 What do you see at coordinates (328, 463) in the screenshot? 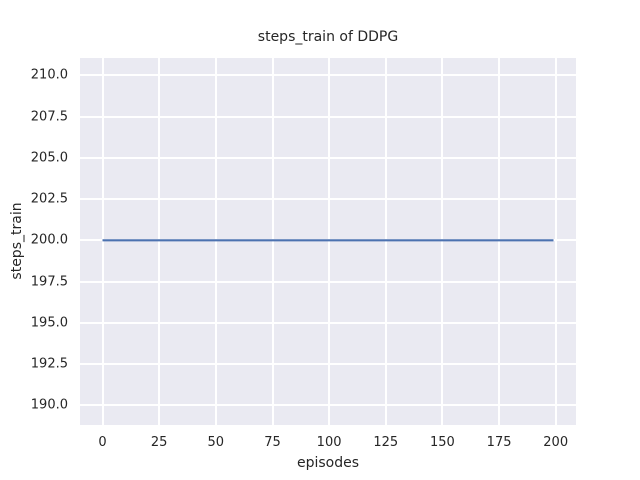
I see `x-axis-label: episodes` at bounding box center [328, 463].